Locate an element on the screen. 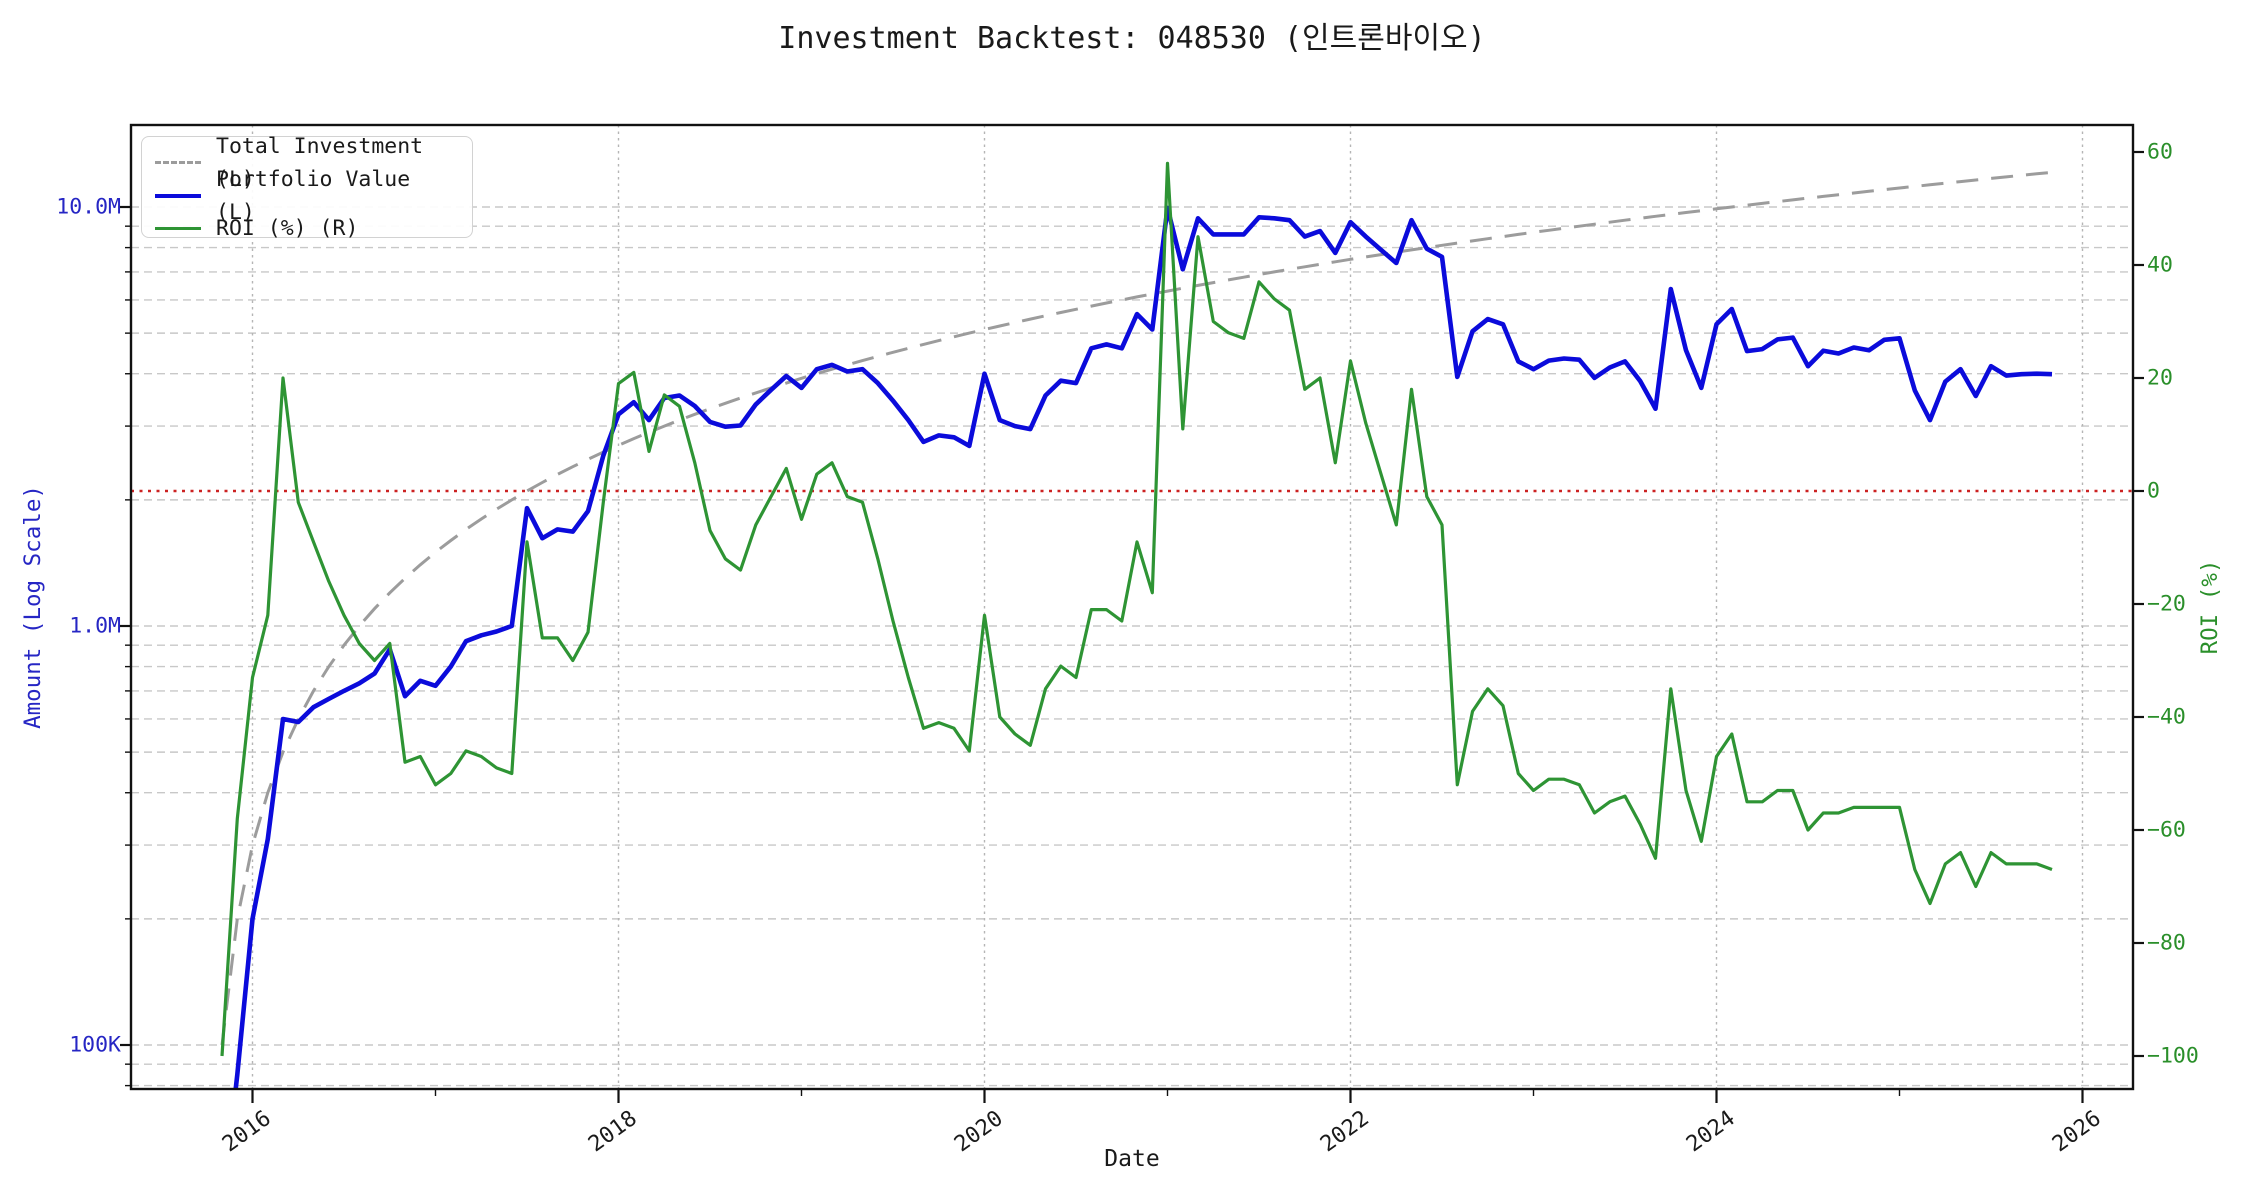  legend-item-portfolio-value: Portfolio Value (L) is located at coordinates (306, 196).